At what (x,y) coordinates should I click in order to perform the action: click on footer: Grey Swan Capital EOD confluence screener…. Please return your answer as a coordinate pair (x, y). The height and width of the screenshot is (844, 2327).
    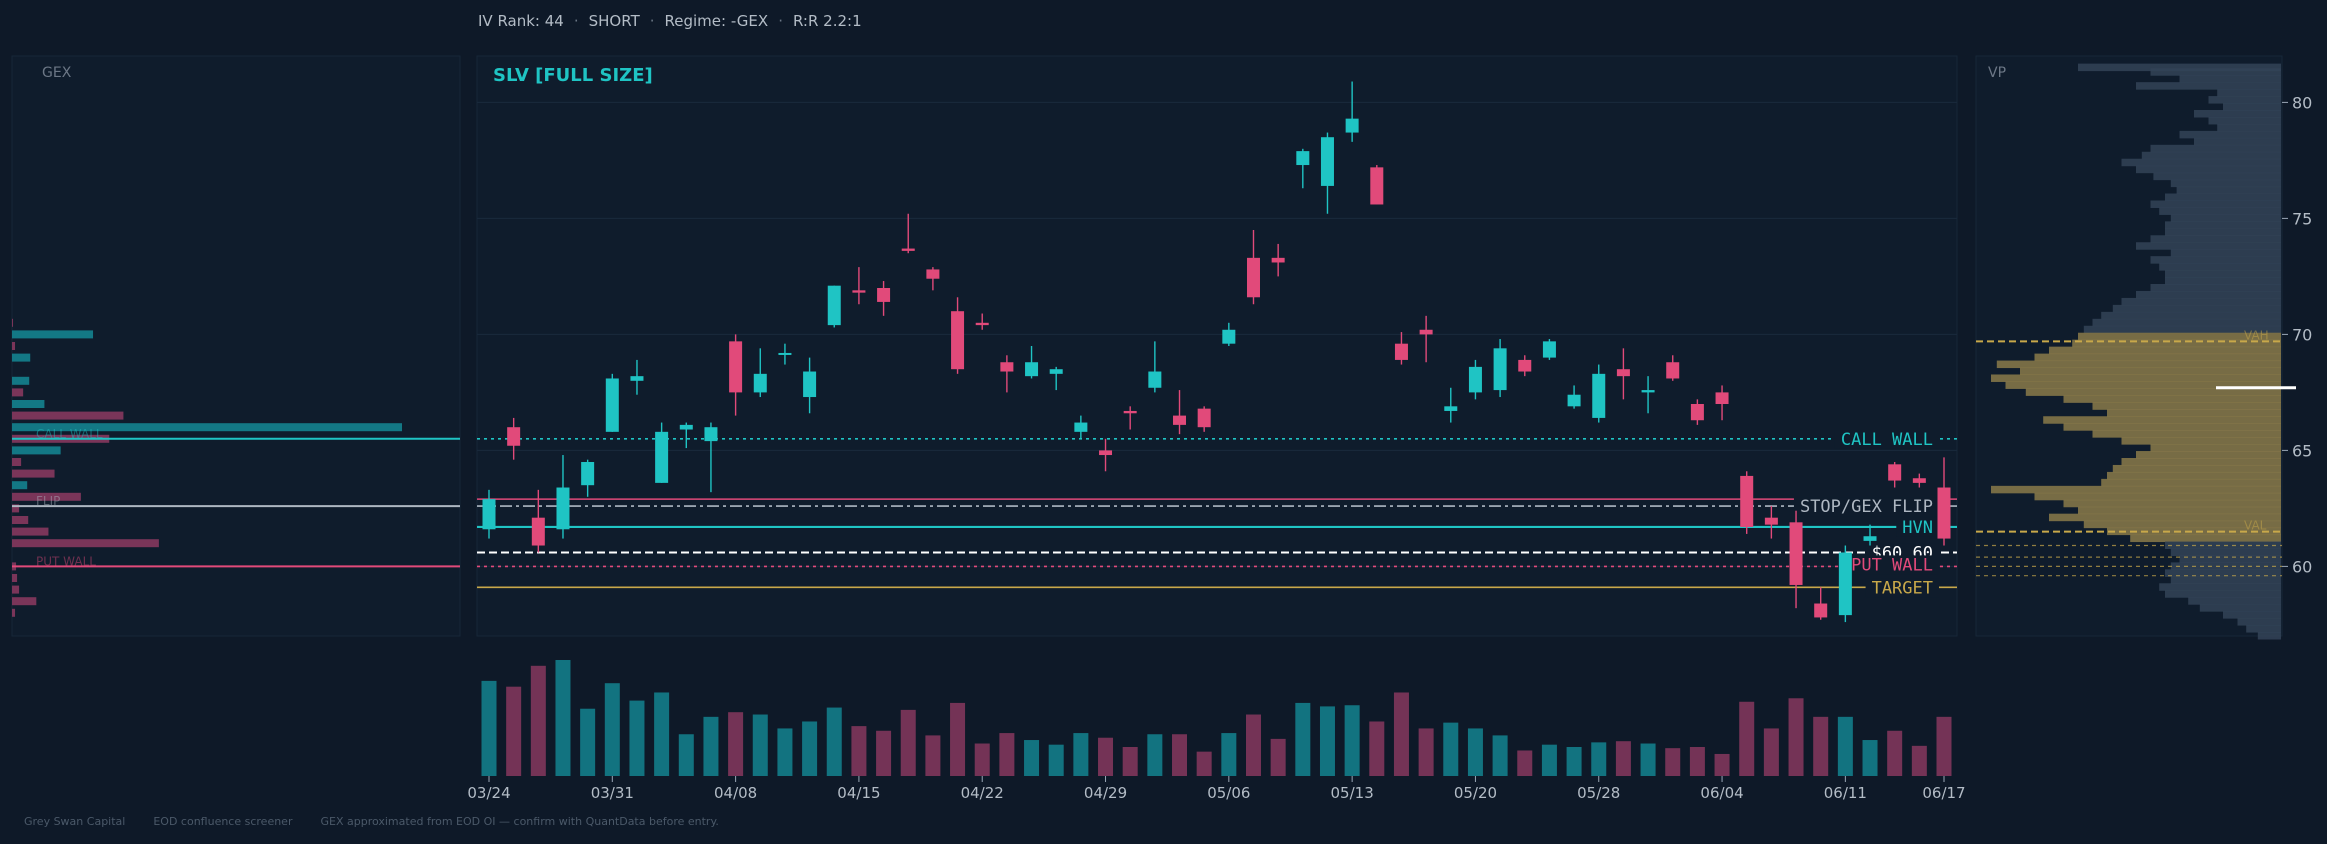
    Looking at the image, I should click on (385, 821).